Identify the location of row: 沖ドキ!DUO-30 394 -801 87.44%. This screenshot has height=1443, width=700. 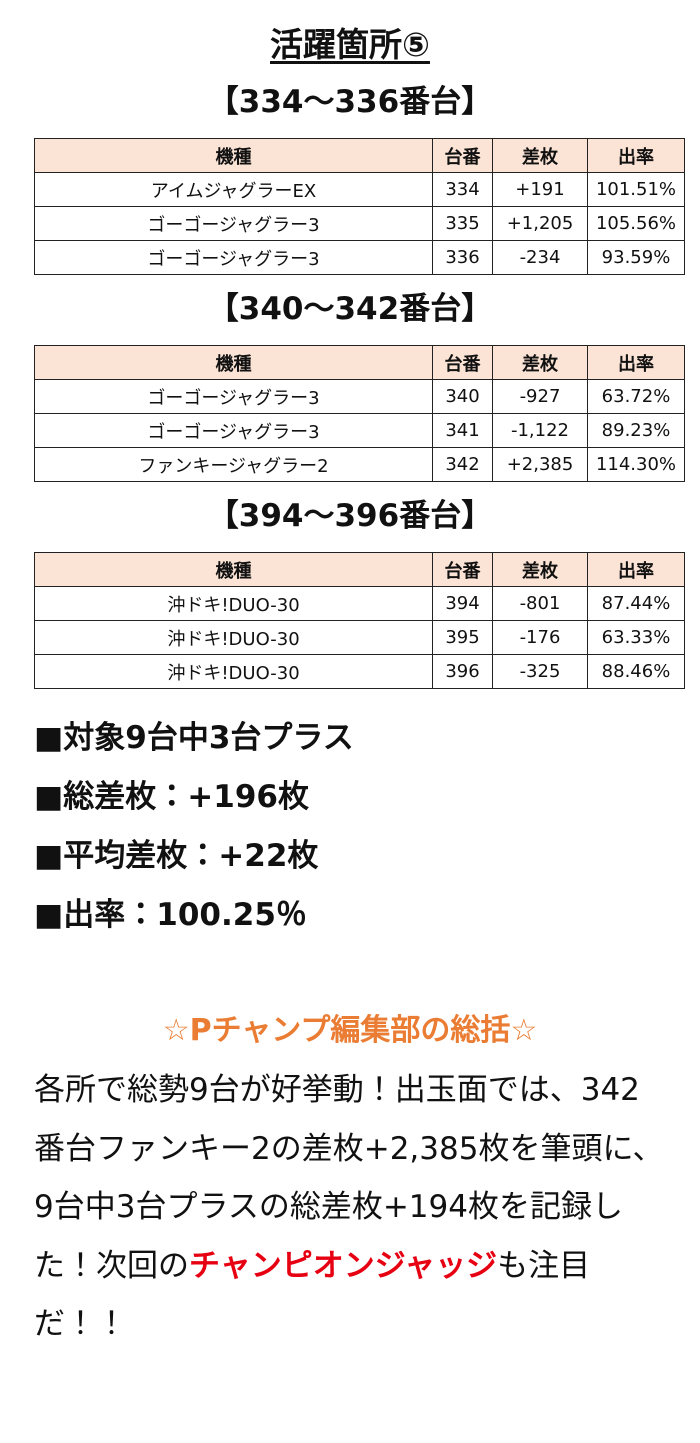
(359, 603).